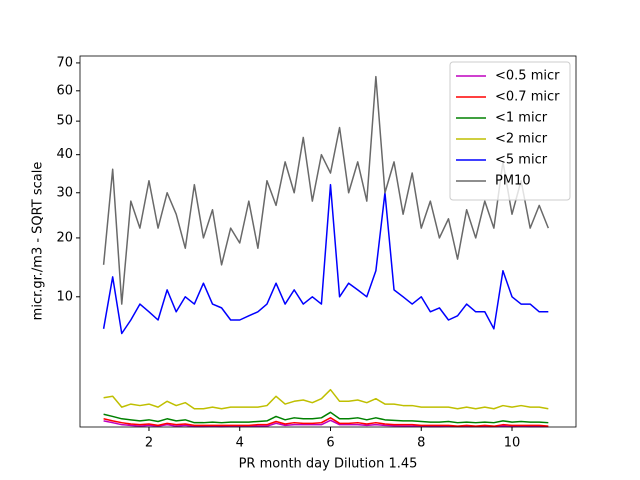 This screenshot has width=640, height=480. Describe the element at coordinates (521, 118) in the screenshot. I see `legend-label: <1 micr` at that location.